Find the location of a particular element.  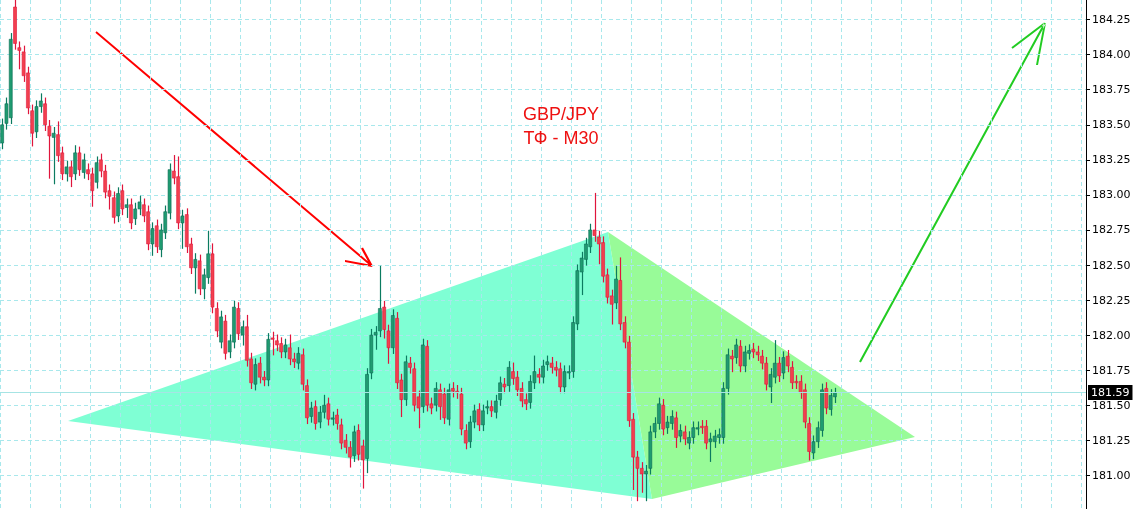

y-tick-label: 181.00 is located at coordinates (1111, 475).